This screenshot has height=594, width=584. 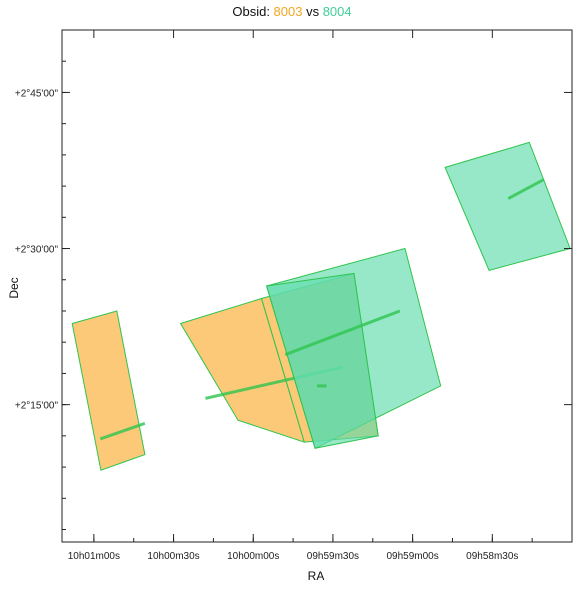 I want to click on title-obsid-b: 8004, so click(x=337, y=11).